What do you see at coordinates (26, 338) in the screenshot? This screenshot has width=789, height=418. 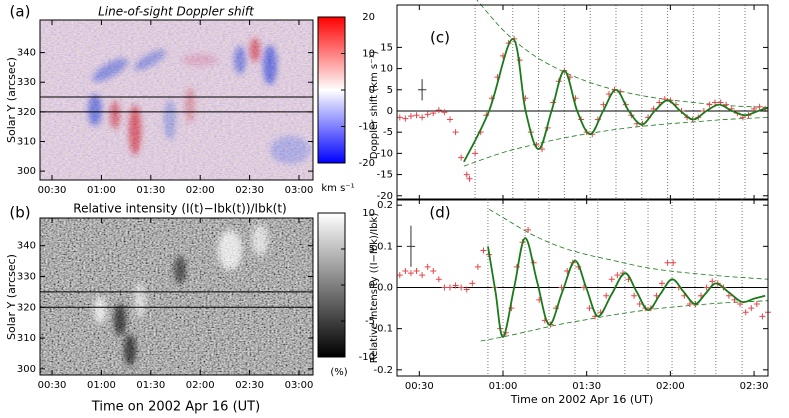 I see `y-tick-label: 310` at bounding box center [26, 338].